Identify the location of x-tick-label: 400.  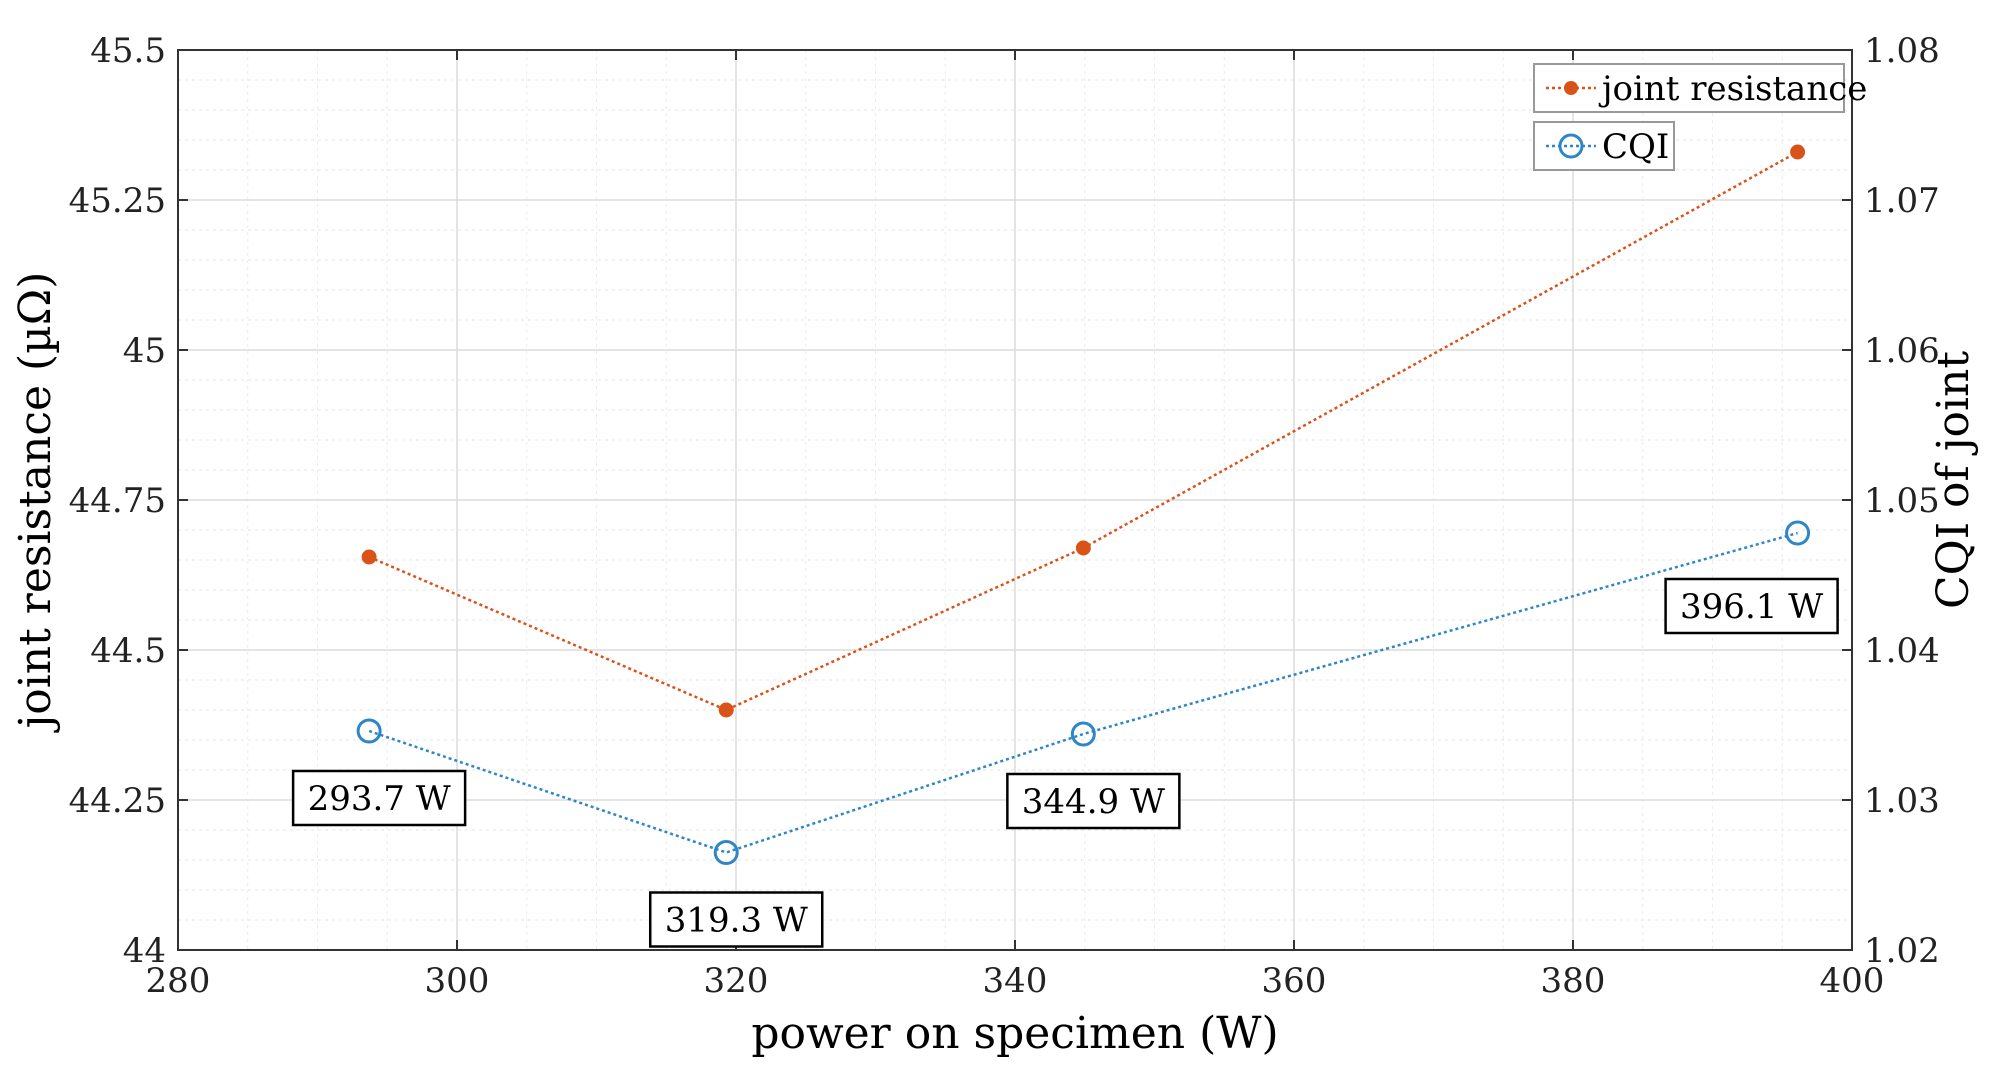
(1852, 981).